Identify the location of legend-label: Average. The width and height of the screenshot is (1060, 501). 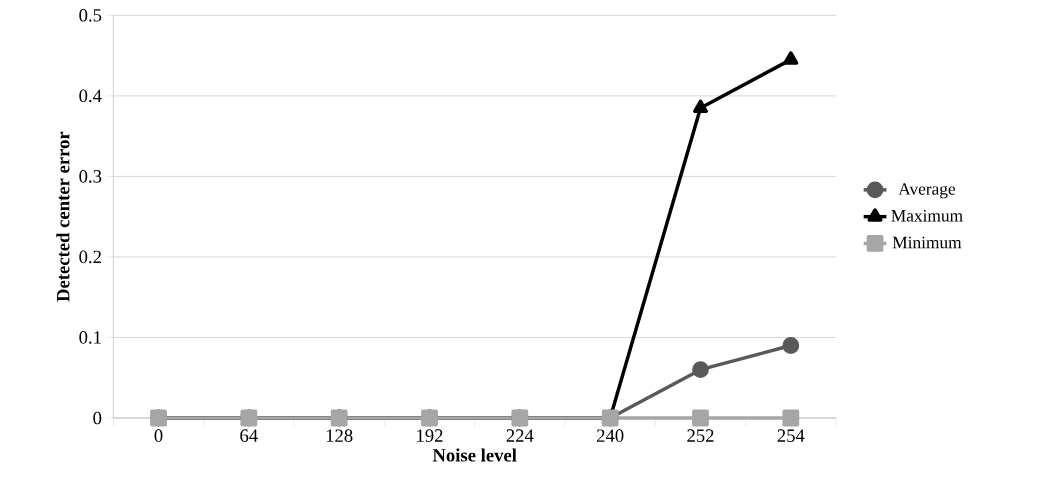
(927, 190).